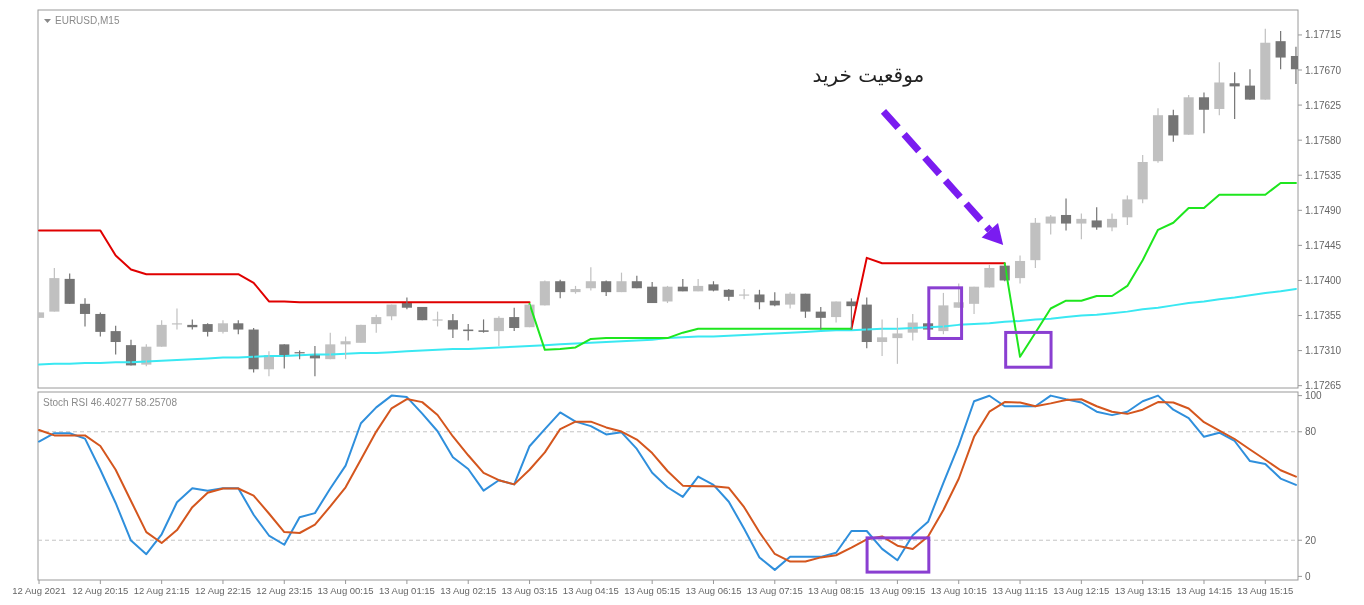  Describe the element at coordinates (1323, 210) in the screenshot. I see `y-tick-label: 1.17490` at that location.